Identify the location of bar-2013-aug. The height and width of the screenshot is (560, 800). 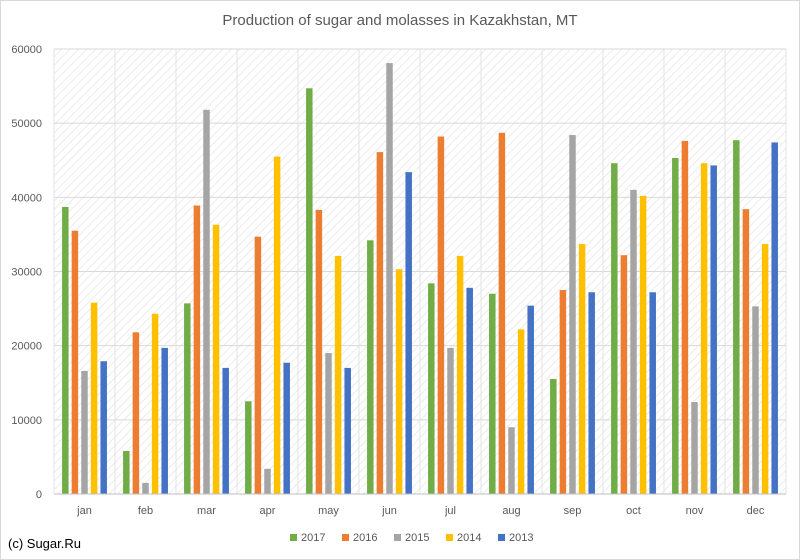
(530, 399).